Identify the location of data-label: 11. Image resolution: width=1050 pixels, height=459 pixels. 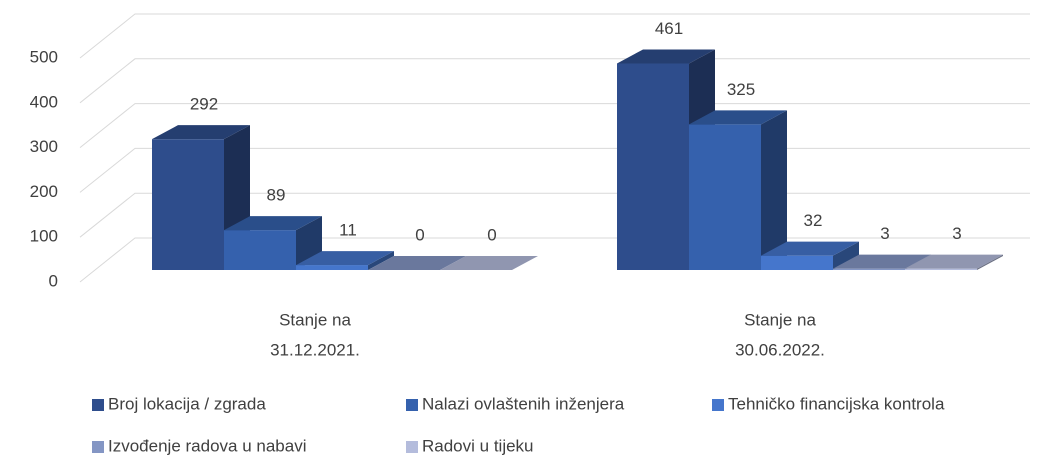
(348, 230).